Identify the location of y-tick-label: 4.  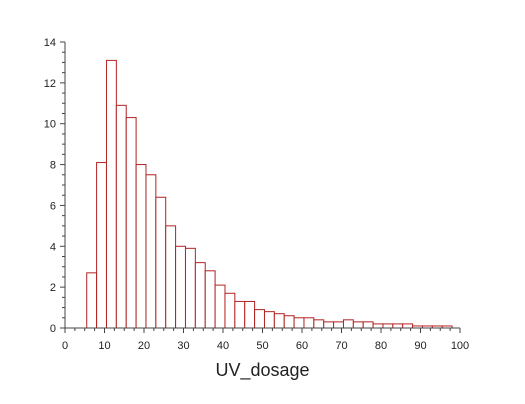
(53, 247).